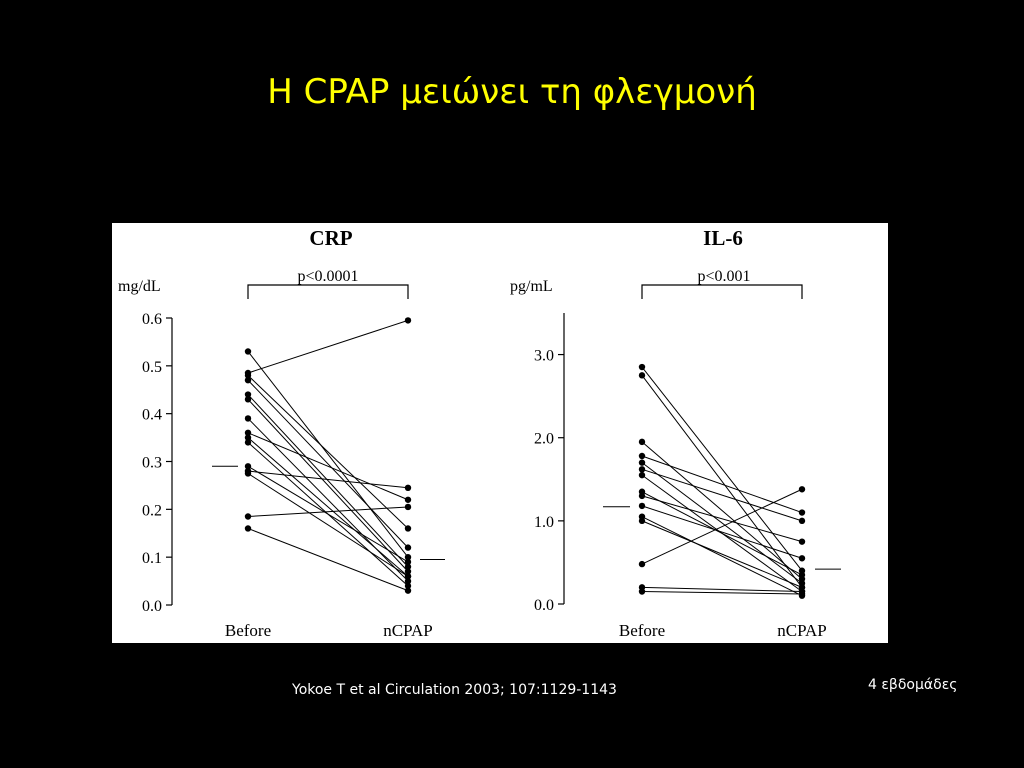  I want to click on y-tick-label: 0.6, so click(152, 319).